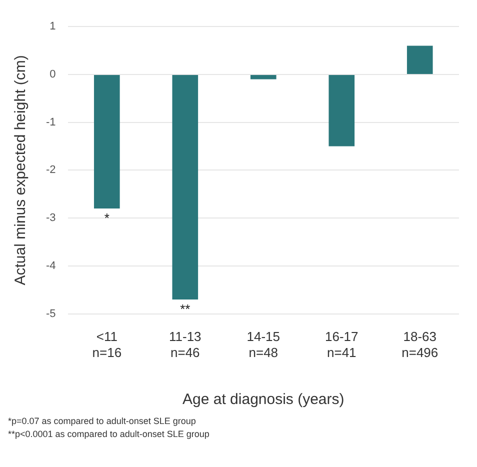  What do you see at coordinates (185, 344) in the screenshot?
I see `x-tick-label: 11-13 n=46` at bounding box center [185, 344].